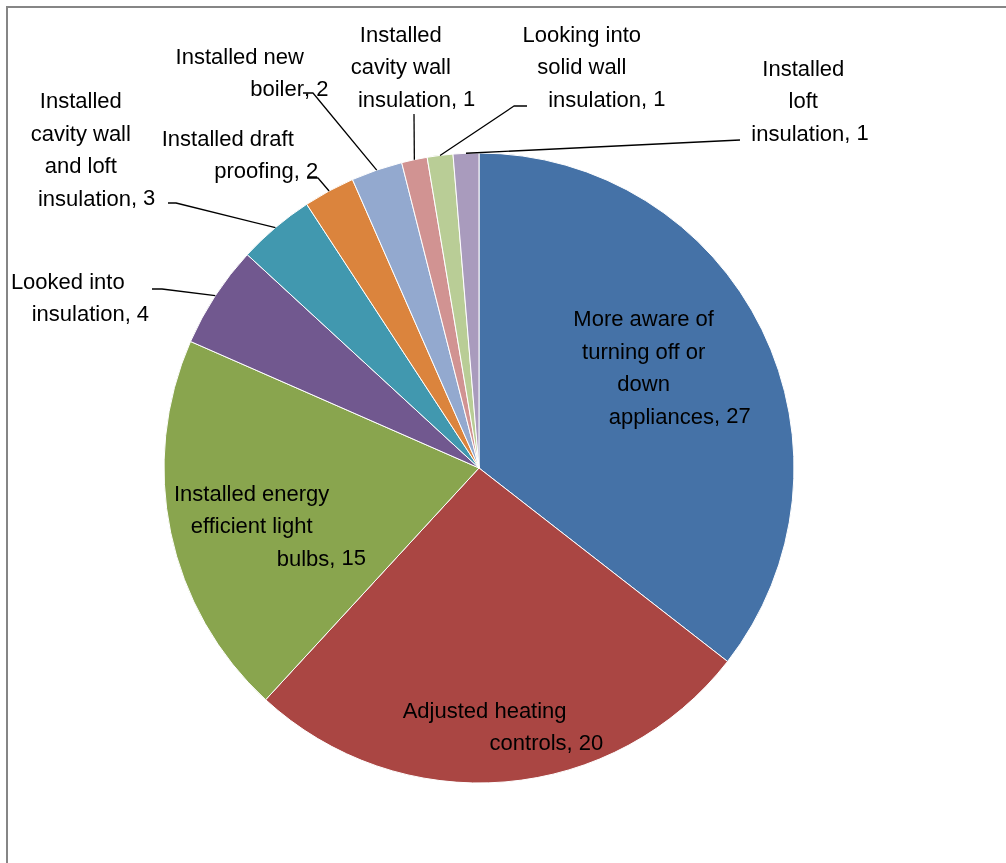 This screenshot has width=1006, height=863. Describe the element at coordinates (143, 198) in the screenshot. I see `data-label: , 3` at that location.